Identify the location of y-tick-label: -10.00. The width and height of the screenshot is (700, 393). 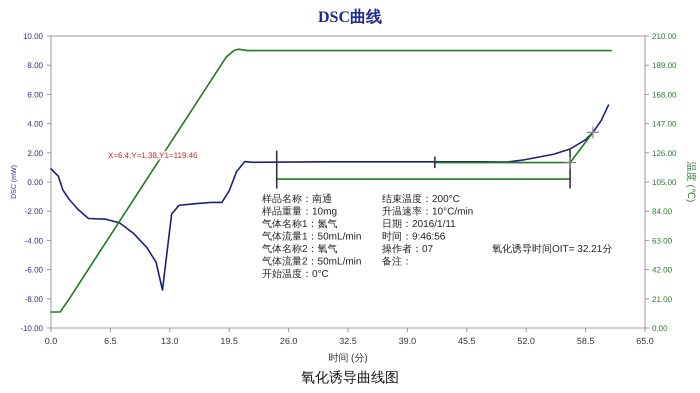
(32, 328).